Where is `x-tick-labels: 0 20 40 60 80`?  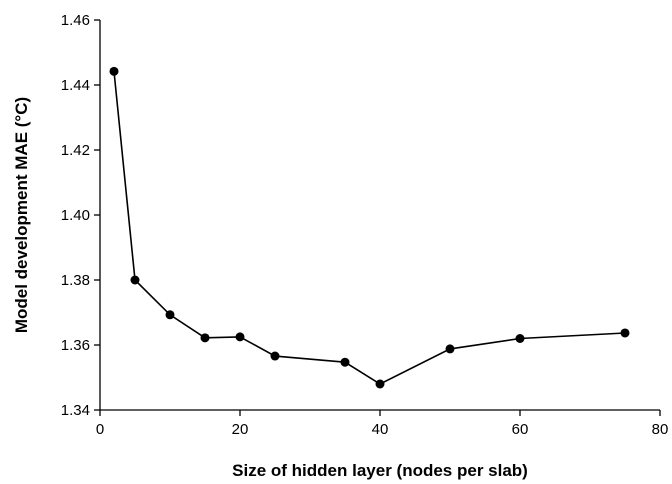 x-tick-labels: 0 20 40 60 80 is located at coordinates (382, 429).